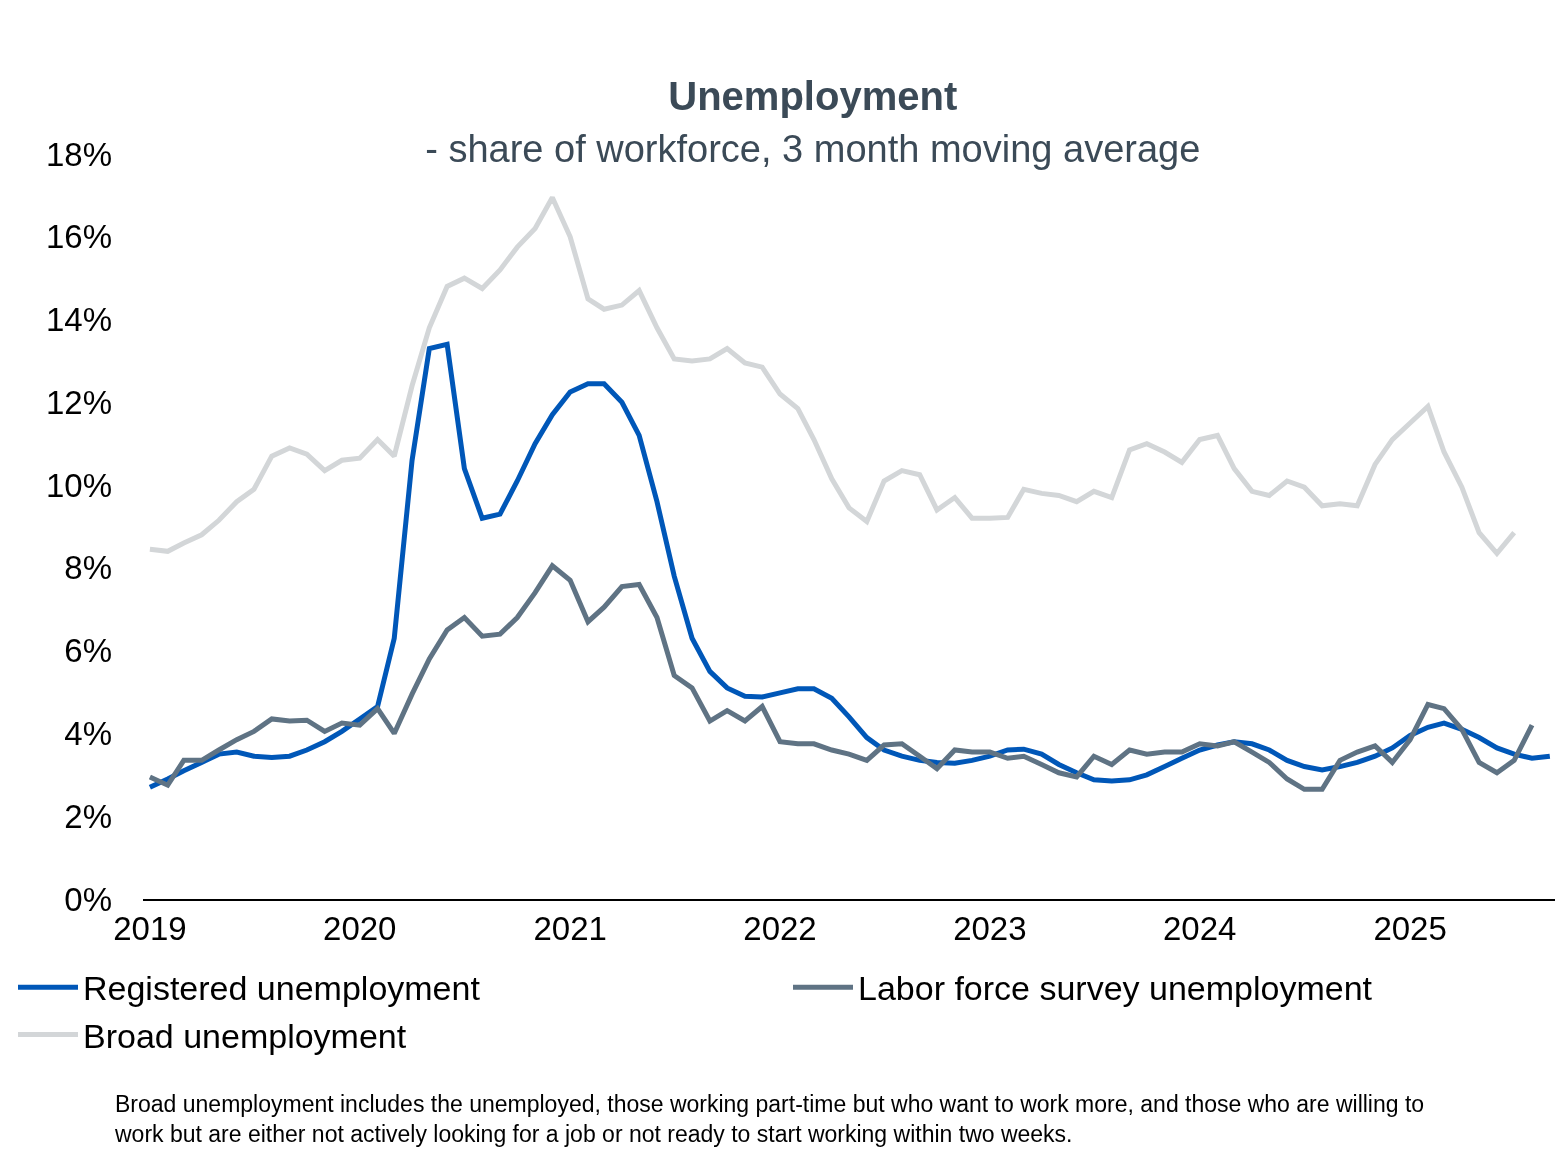 This screenshot has height=1153, width=1563. What do you see at coordinates (570, 929) in the screenshot?
I see `x-tick-label: 2021` at bounding box center [570, 929].